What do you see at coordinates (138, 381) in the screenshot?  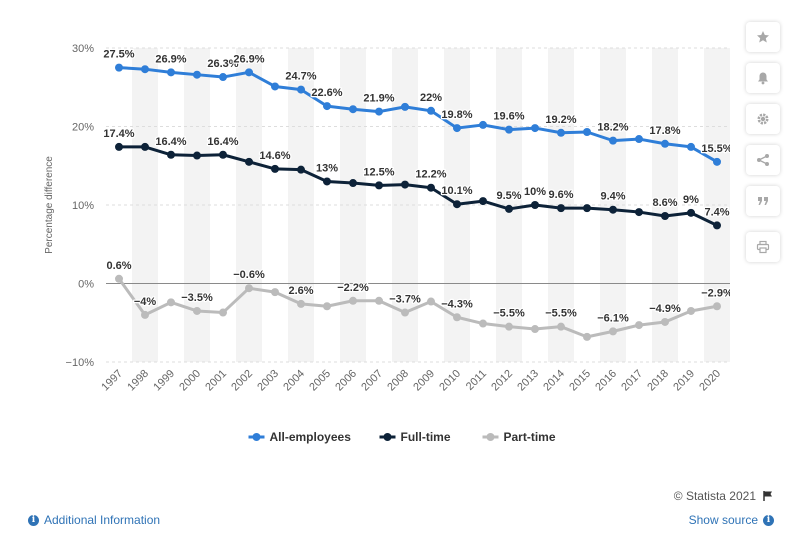 I see `x-tick-label: 1998` at bounding box center [138, 381].